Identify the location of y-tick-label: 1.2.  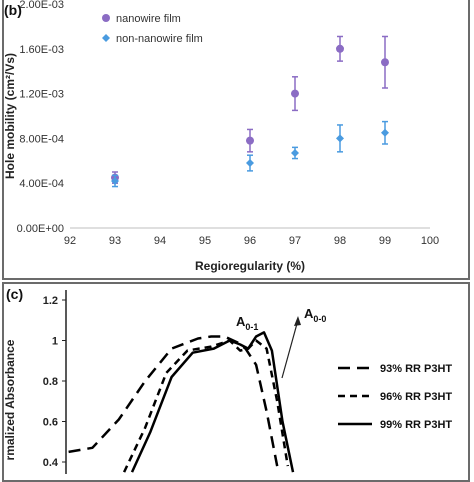
(50, 301).